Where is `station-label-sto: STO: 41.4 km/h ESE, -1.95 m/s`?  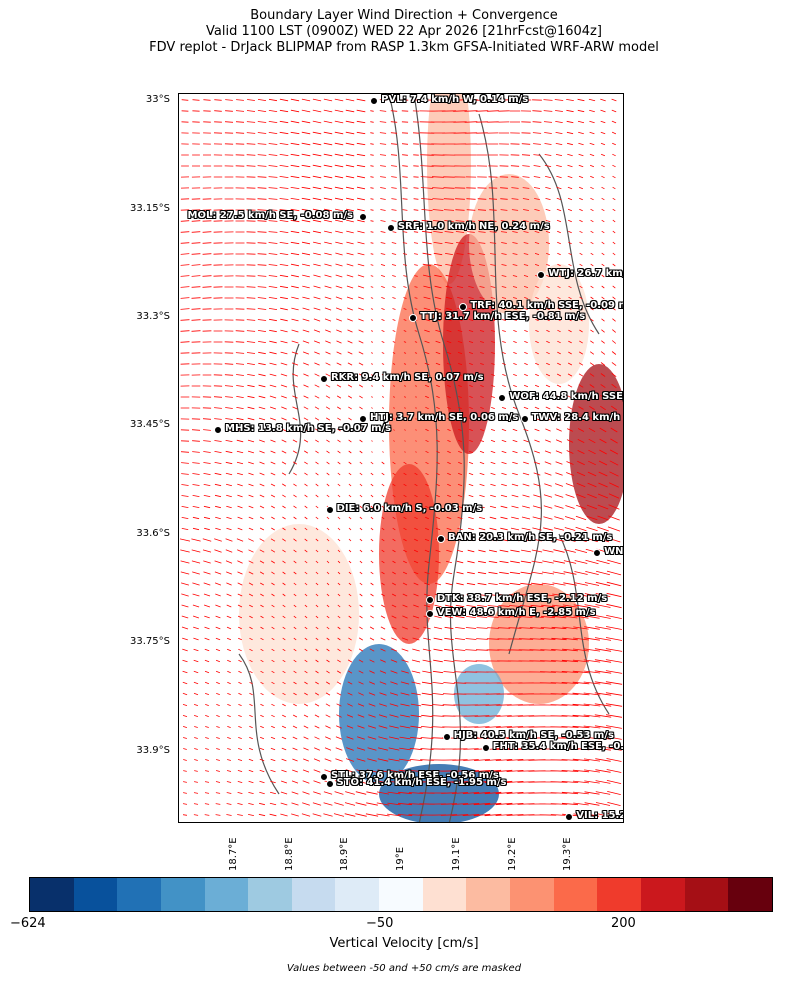
station-label-sto: STO: 41.4 km/h ESE, -1.95 m/s is located at coordinates (421, 783).